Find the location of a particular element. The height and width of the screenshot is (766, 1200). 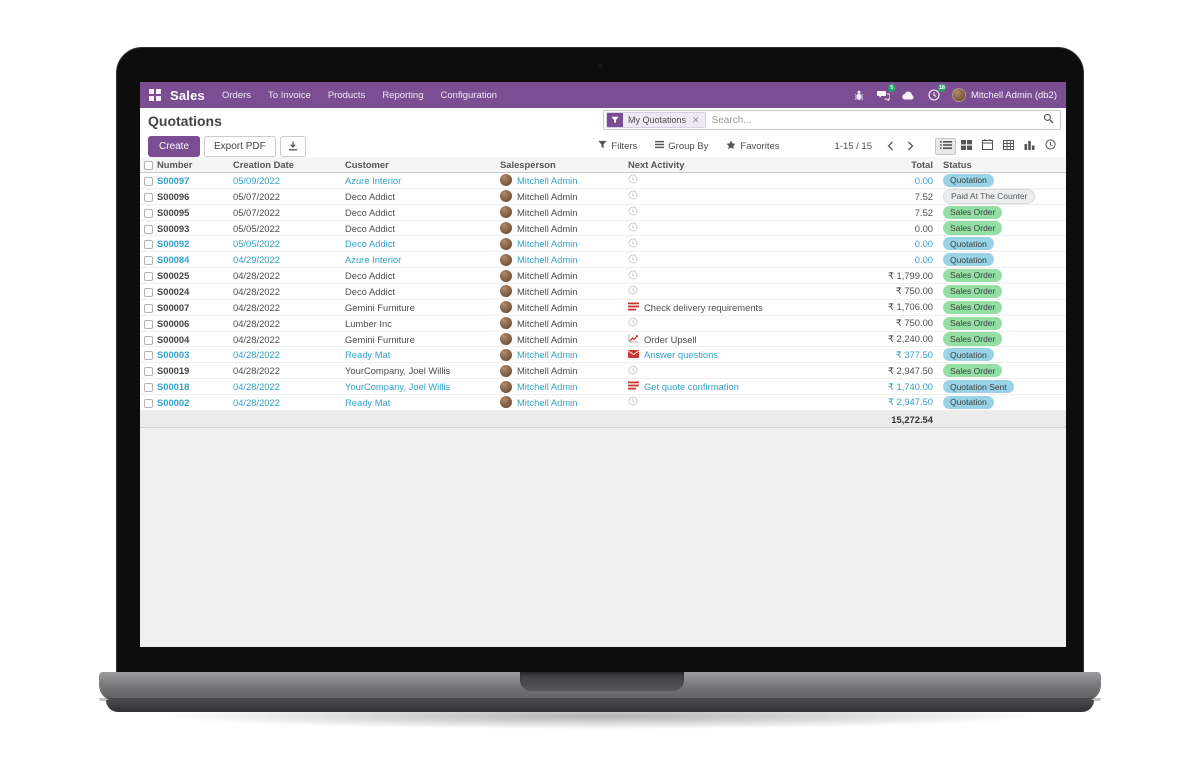

column-header-customer: Customer is located at coordinates (367, 164).